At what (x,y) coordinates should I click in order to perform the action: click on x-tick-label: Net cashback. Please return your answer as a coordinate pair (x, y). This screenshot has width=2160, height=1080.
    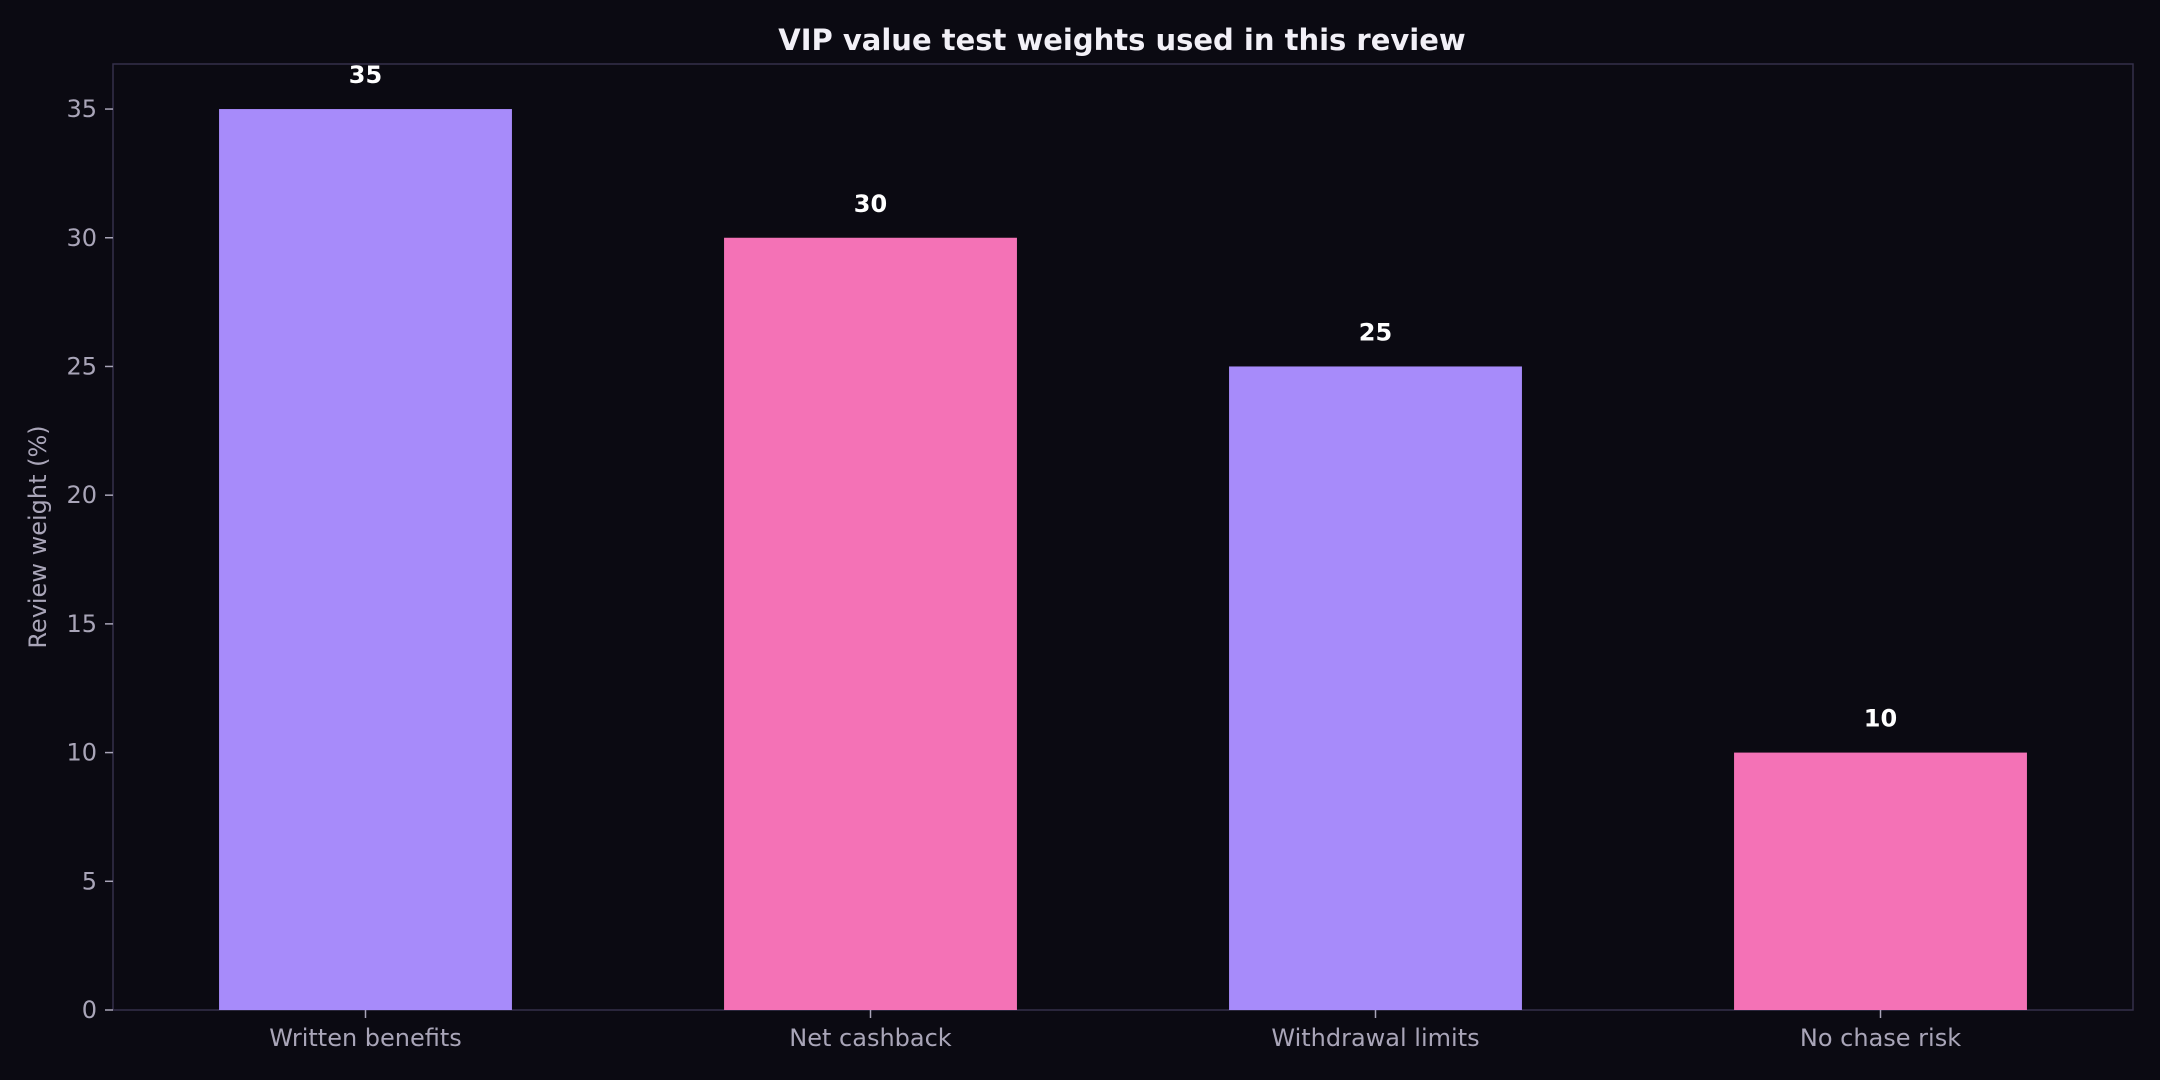
    Looking at the image, I should click on (870, 1038).